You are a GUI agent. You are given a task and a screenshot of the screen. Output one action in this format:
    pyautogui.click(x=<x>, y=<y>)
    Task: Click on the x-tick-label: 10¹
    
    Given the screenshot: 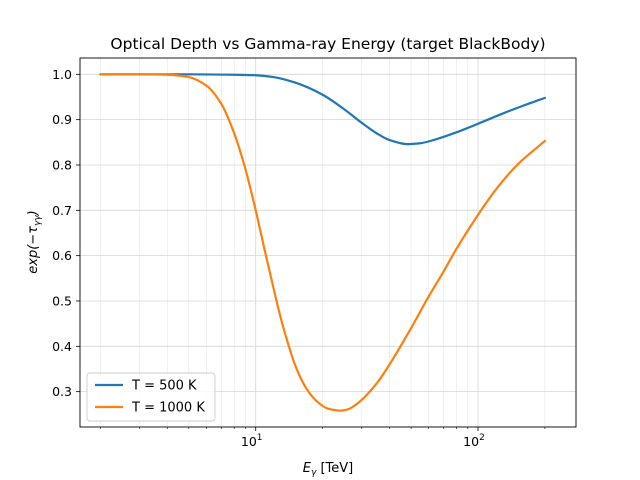 What is the action you would take?
    pyautogui.click(x=252, y=441)
    